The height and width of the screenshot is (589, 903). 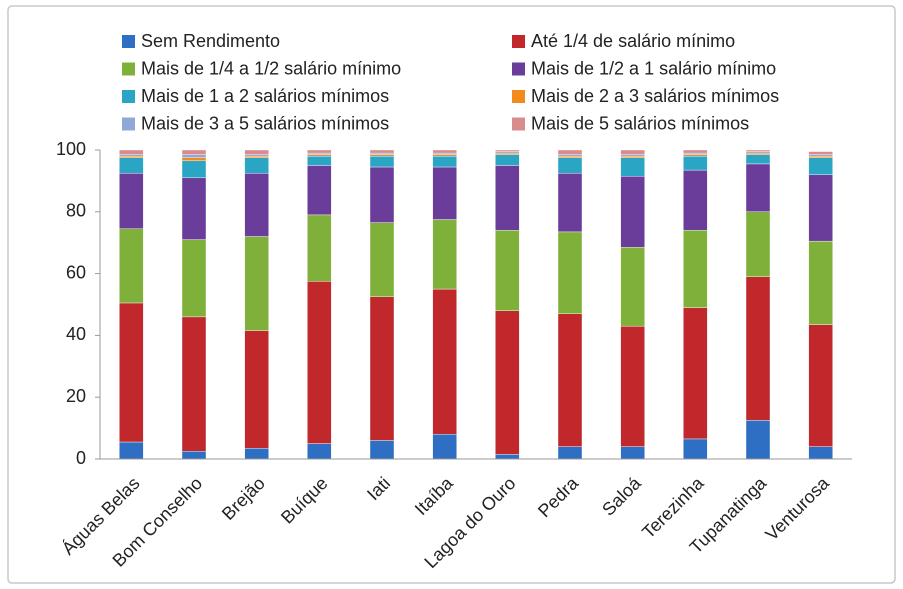 I want to click on legend-label: Mais de 5 salários mínimos, so click(x=640, y=123).